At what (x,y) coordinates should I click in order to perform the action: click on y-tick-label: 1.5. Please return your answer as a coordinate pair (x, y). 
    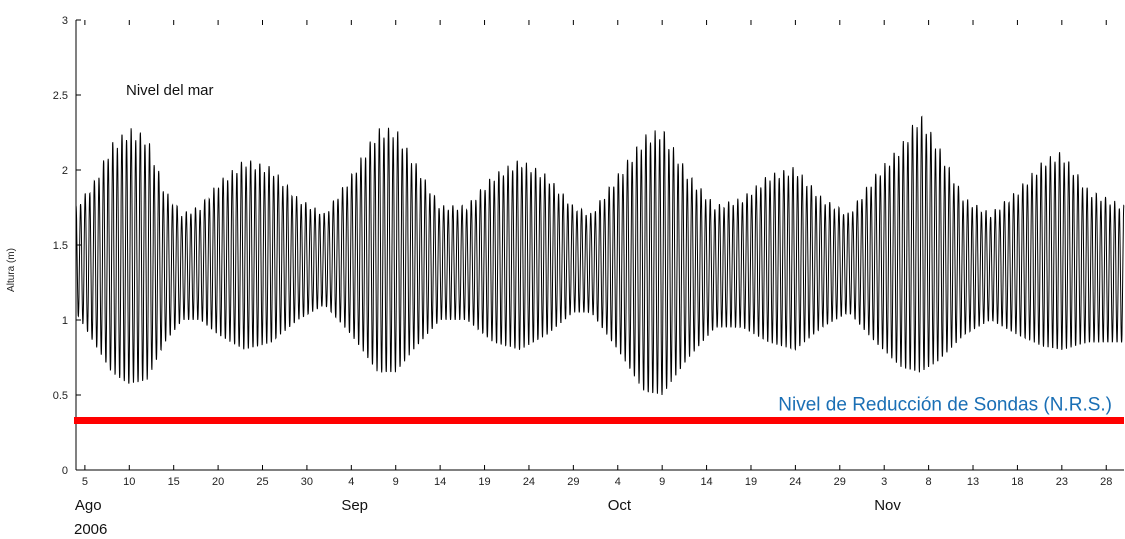
    Looking at the image, I should click on (60, 246).